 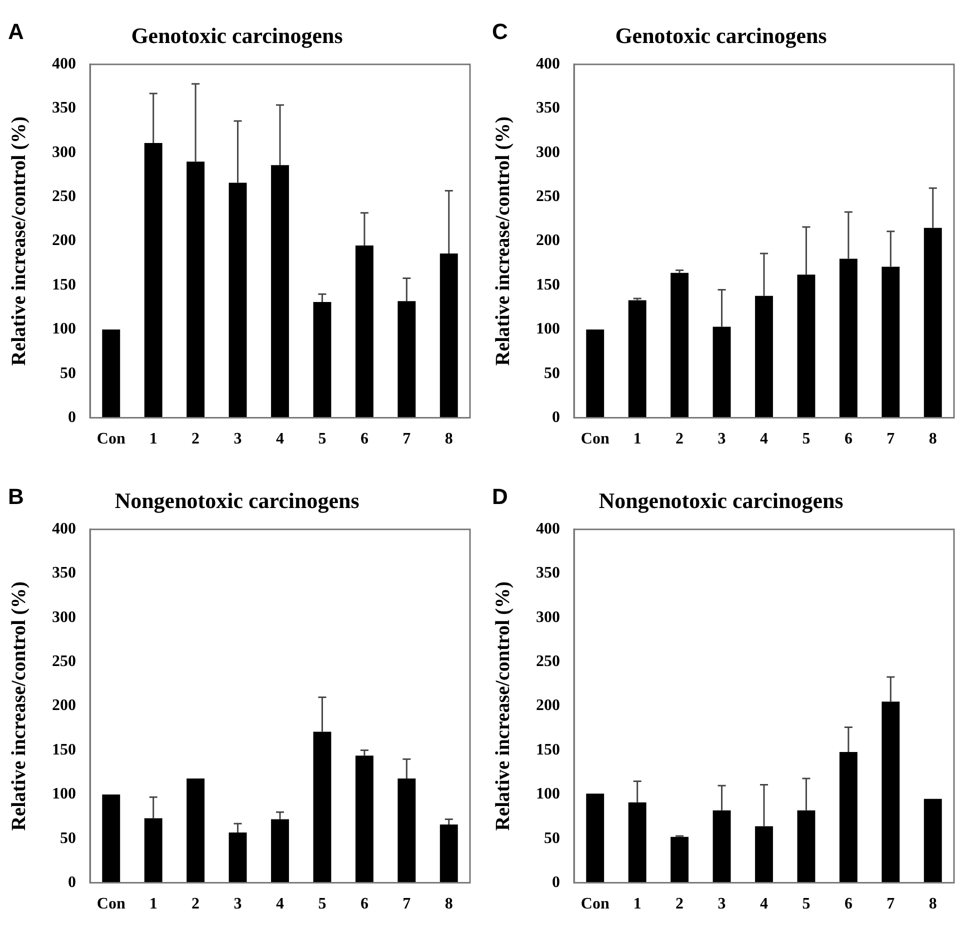 I want to click on x-tick-label: 6, so click(x=364, y=439).